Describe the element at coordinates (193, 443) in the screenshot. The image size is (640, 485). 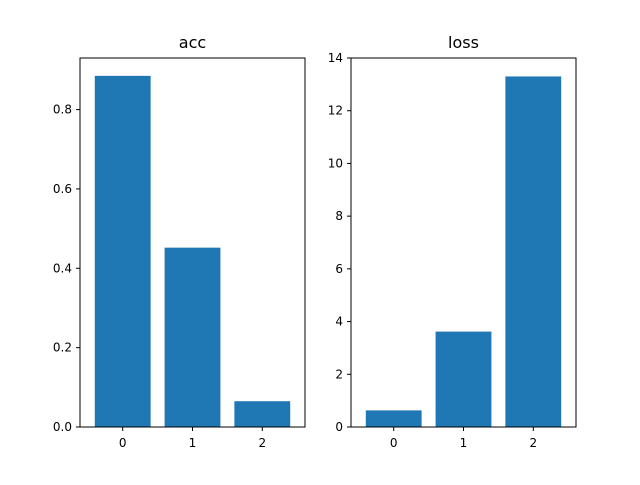
I see `acc-xtick-label-1: 1` at that location.